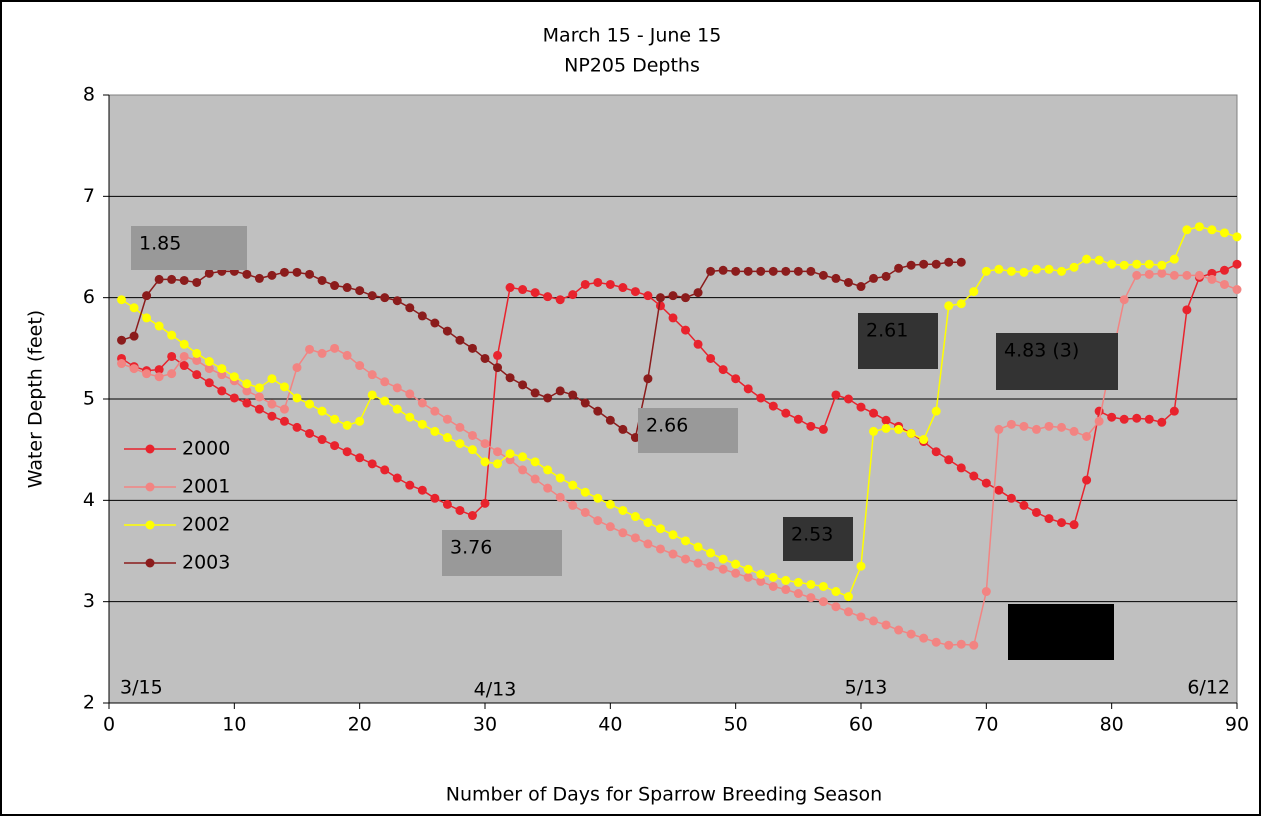  What do you see at coordinates (471, 548) in the screenshot?
I see `annotation: 3.76` at bounding box center [471, 548].